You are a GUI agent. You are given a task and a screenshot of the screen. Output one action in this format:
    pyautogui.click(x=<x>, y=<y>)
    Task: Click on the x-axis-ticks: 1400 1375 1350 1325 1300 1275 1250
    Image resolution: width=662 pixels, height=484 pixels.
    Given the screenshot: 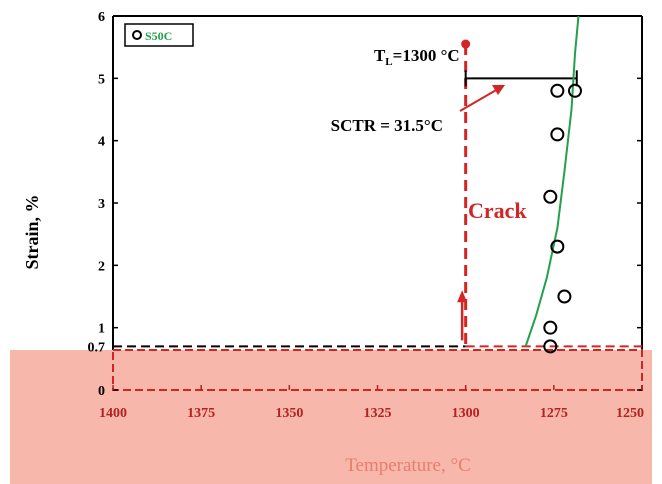 What is the action you would take?
    pyautogui.click(x=371, y=403)
    